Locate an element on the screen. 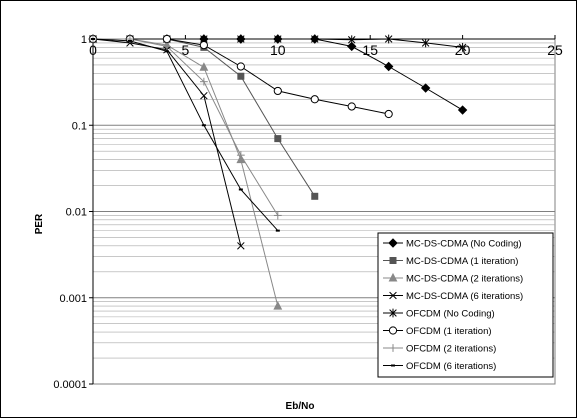 This screenshot has height=418, width=577. legend-item: OFCDM (No Coding) is located at coordinates (439, 314).